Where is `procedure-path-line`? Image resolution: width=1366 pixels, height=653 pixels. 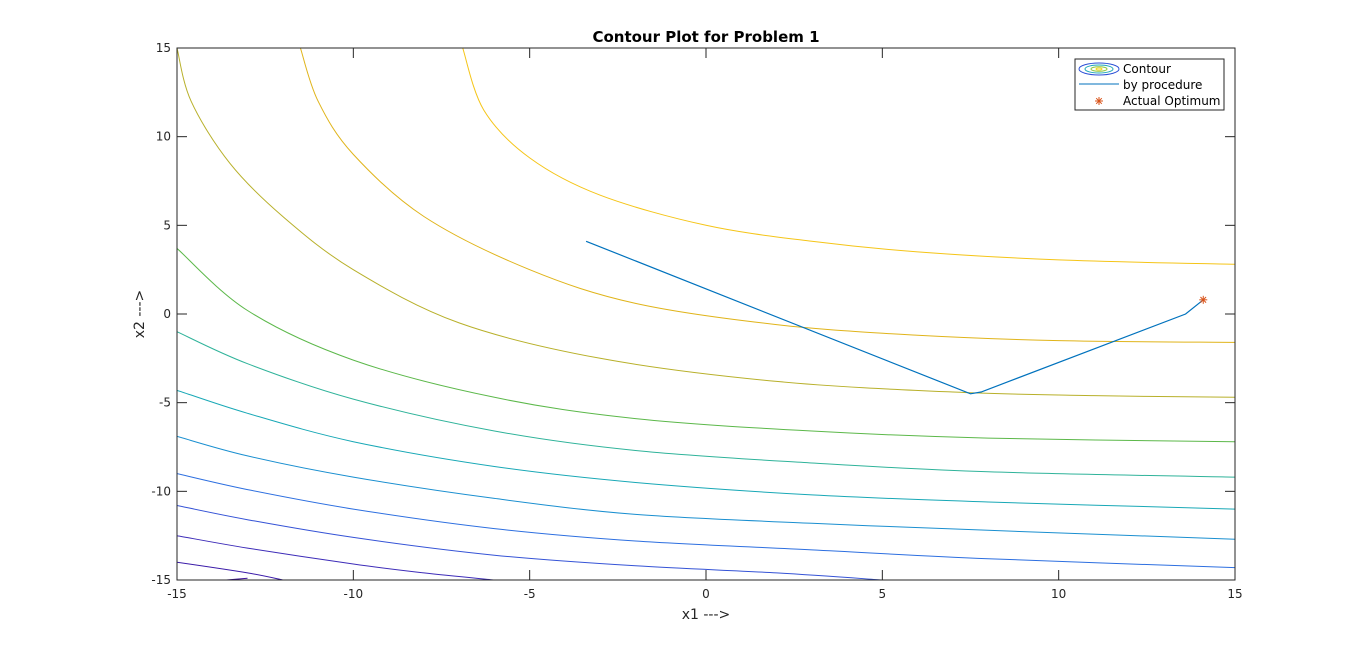
procedure-path-line is located at coordinates (894, 317).